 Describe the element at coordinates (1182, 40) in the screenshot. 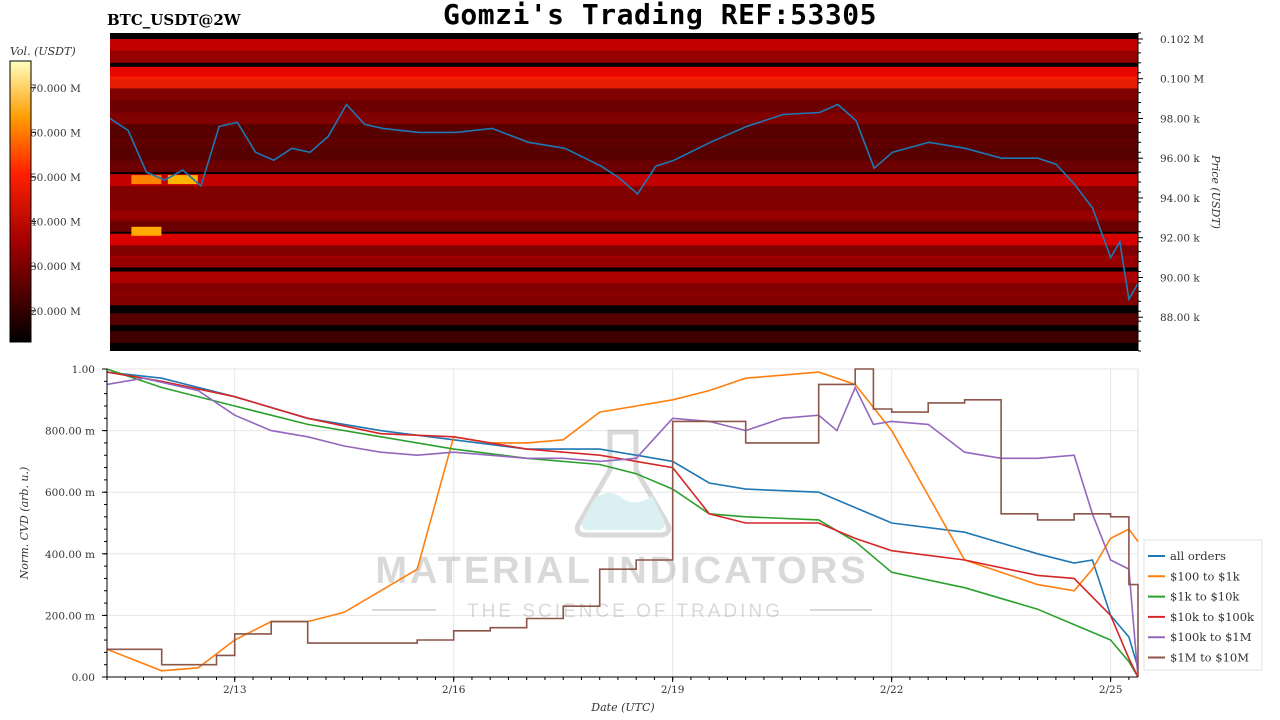

I see `price-axis-tick-label: 0.102 M` at that location.